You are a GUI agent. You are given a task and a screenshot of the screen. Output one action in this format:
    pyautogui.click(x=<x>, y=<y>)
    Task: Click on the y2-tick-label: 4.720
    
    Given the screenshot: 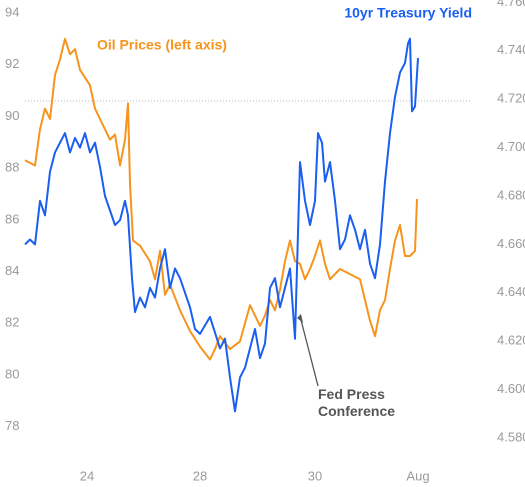 What is the action you would take?
    pyautogui.click(x=511, y=98)
    